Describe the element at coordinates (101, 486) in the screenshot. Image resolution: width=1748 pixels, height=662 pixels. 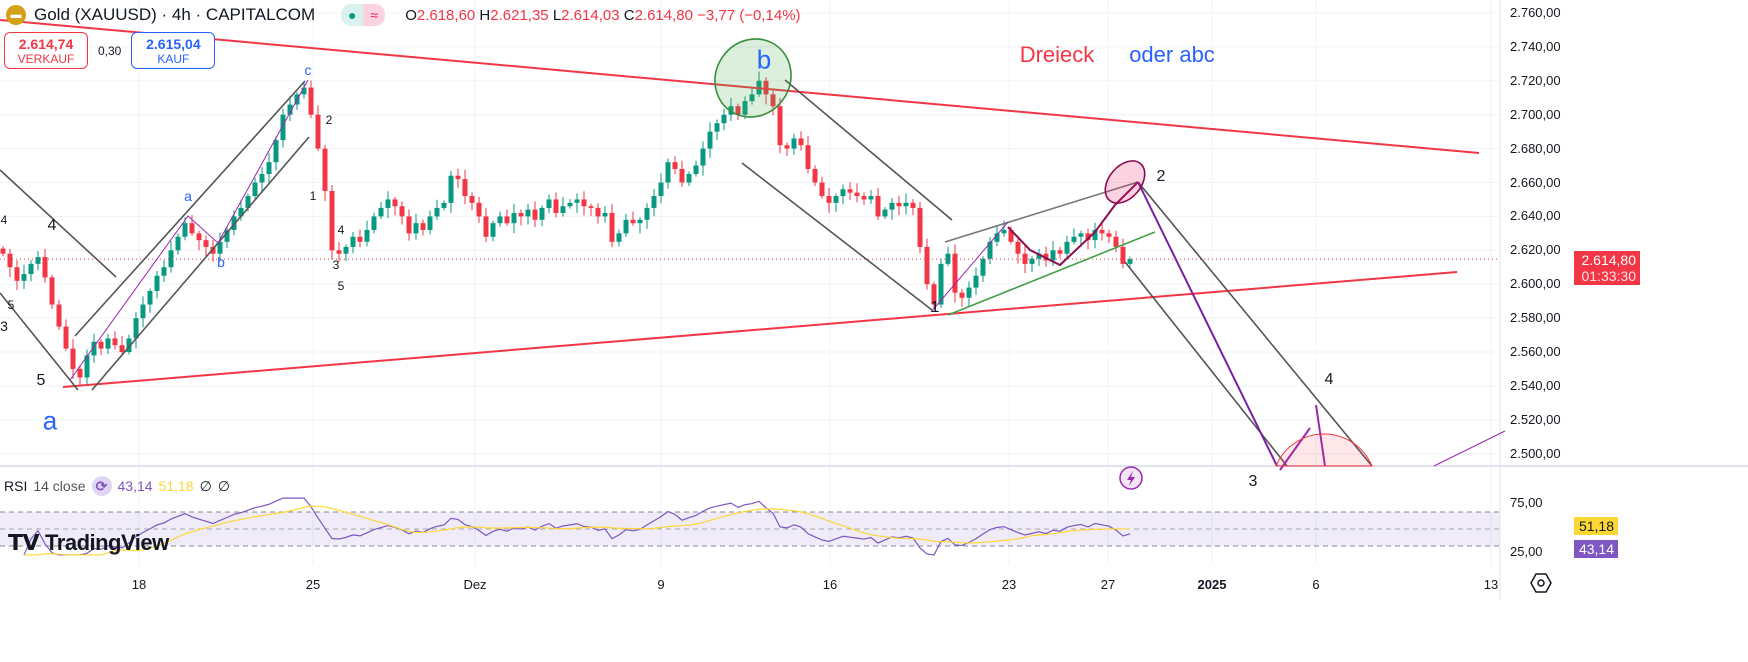
I see `refresh-icon: ⟳` at that location.